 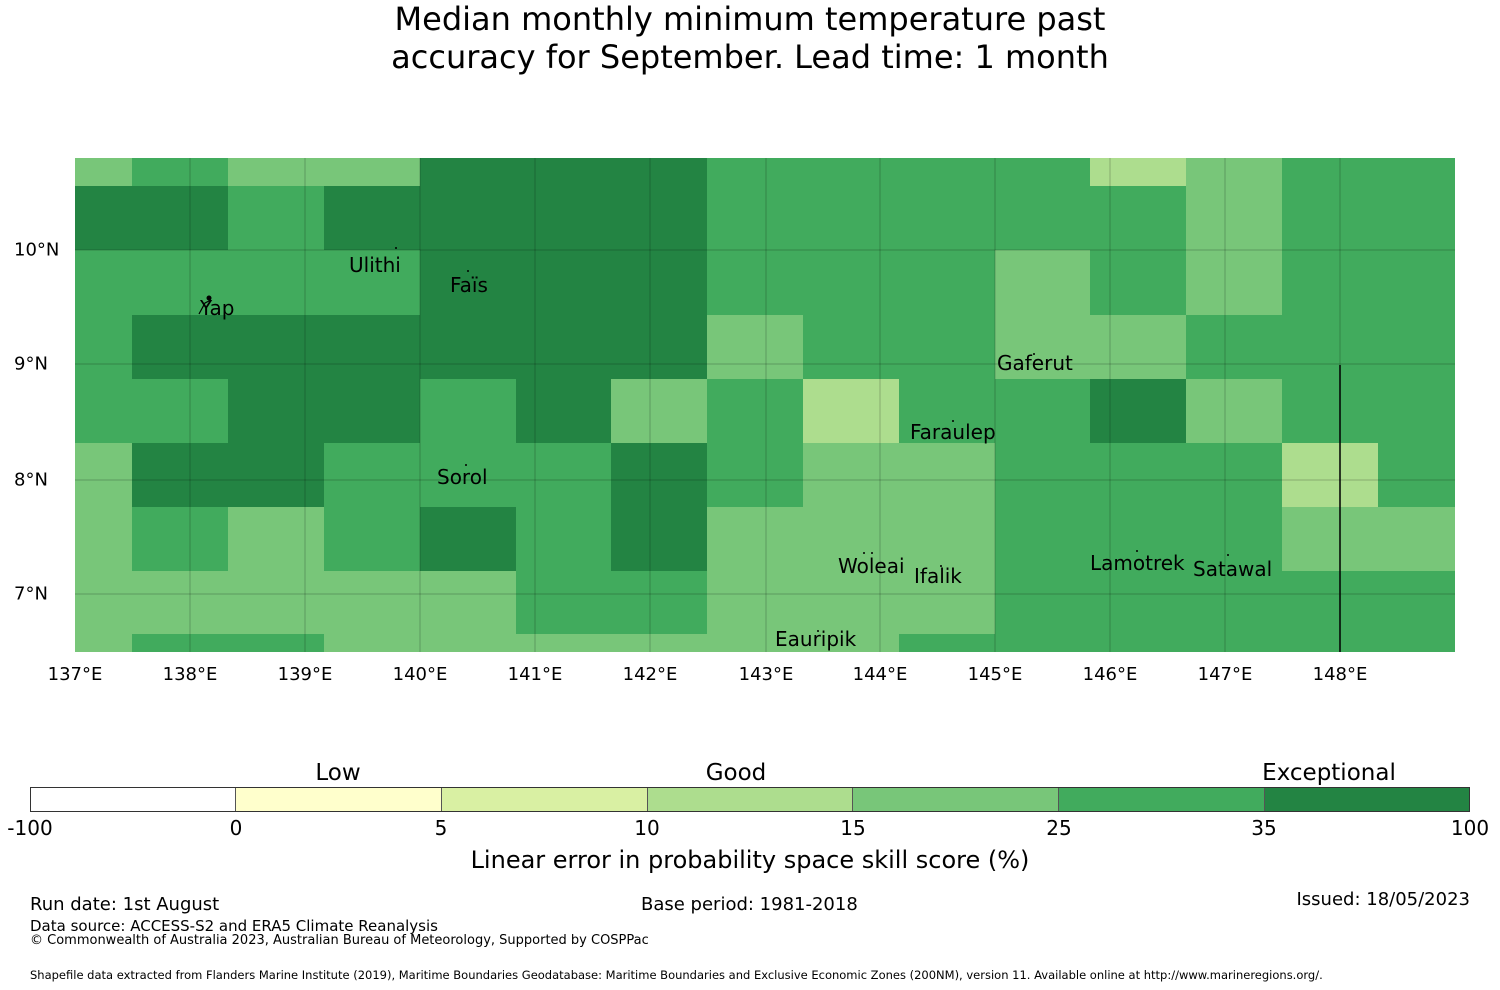 I want to click on place-label-yap: Yap, so click(x=217, y=308).